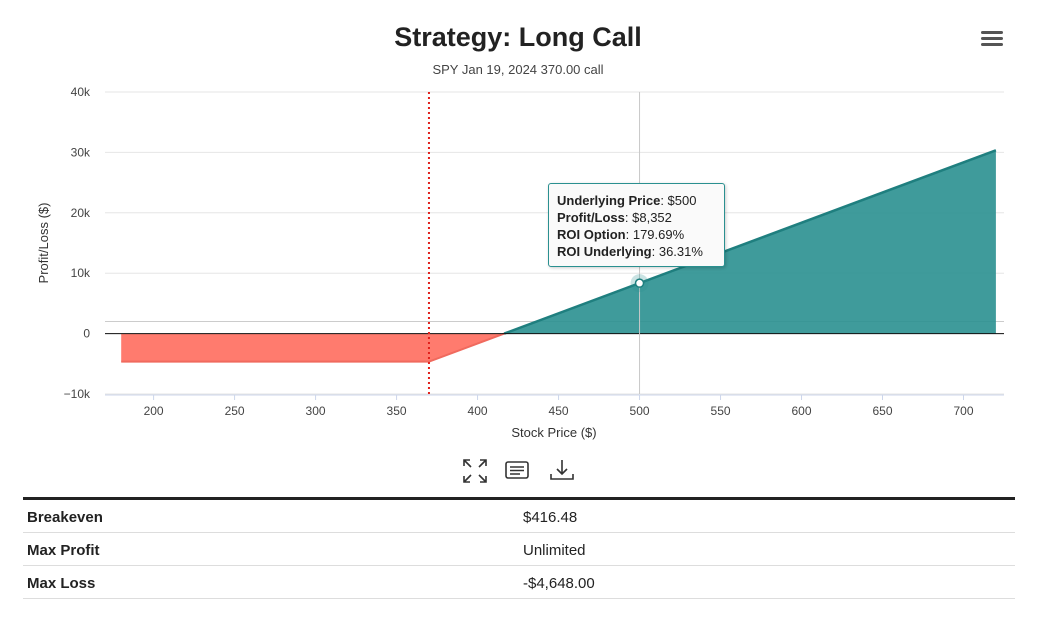  I want to click on x-tick-label: 600, so click(802, 411).